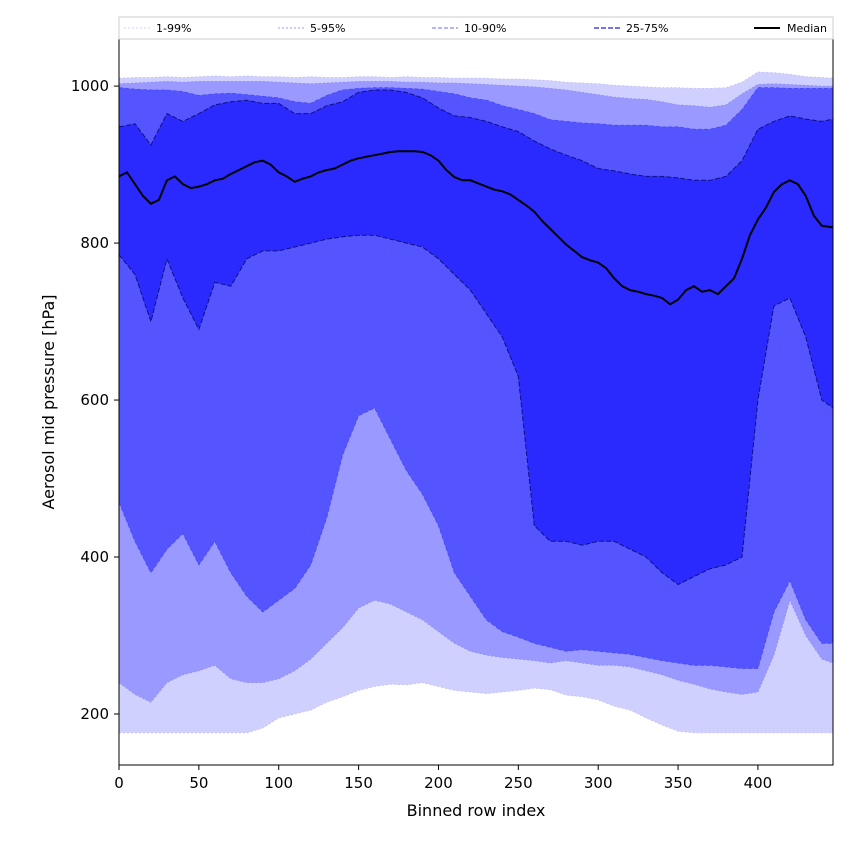 Image resolution: width=850 pixels, height=850 pixels. I want to click on legend-label-10-90: 10-90%, so click(485, 28).